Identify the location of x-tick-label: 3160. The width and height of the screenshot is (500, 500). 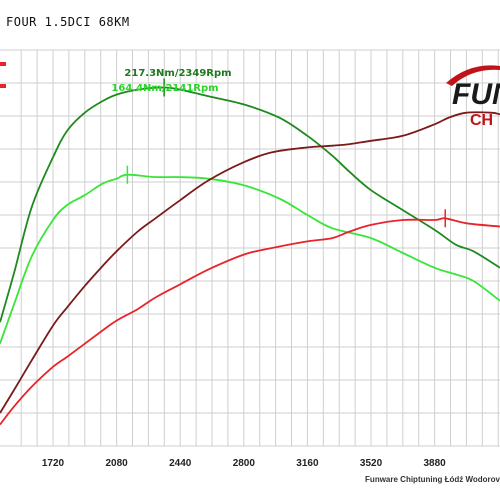
(307, 463).